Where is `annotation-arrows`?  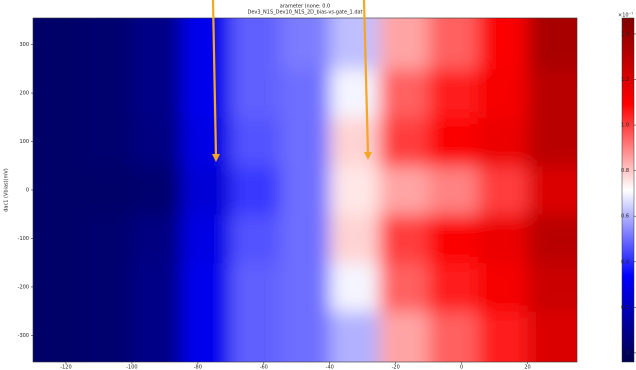
annotation-arrows is located at coordinates (291, 81).